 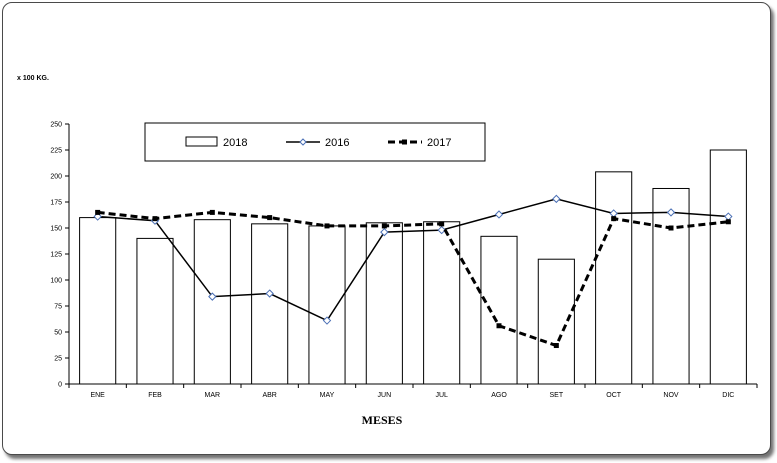 I want to click on y-tick-label: 200, so click(x=56, y=177).